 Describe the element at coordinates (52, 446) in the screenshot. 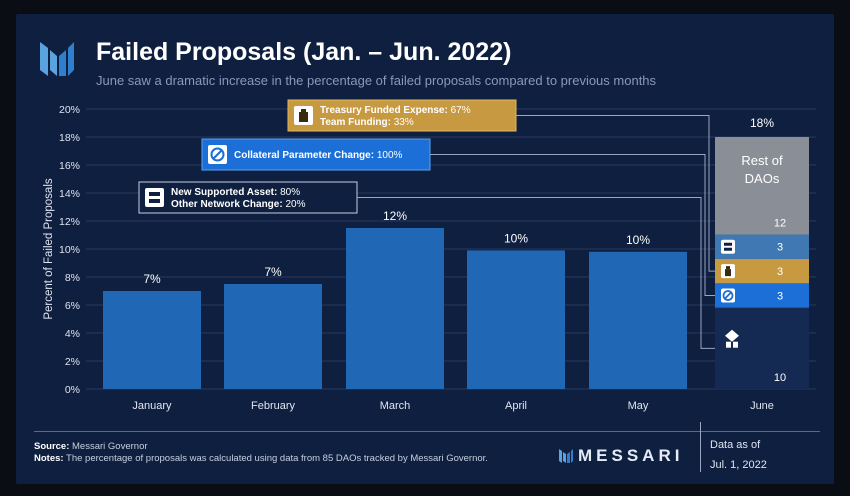

I see `source-label: Source:` at that location.